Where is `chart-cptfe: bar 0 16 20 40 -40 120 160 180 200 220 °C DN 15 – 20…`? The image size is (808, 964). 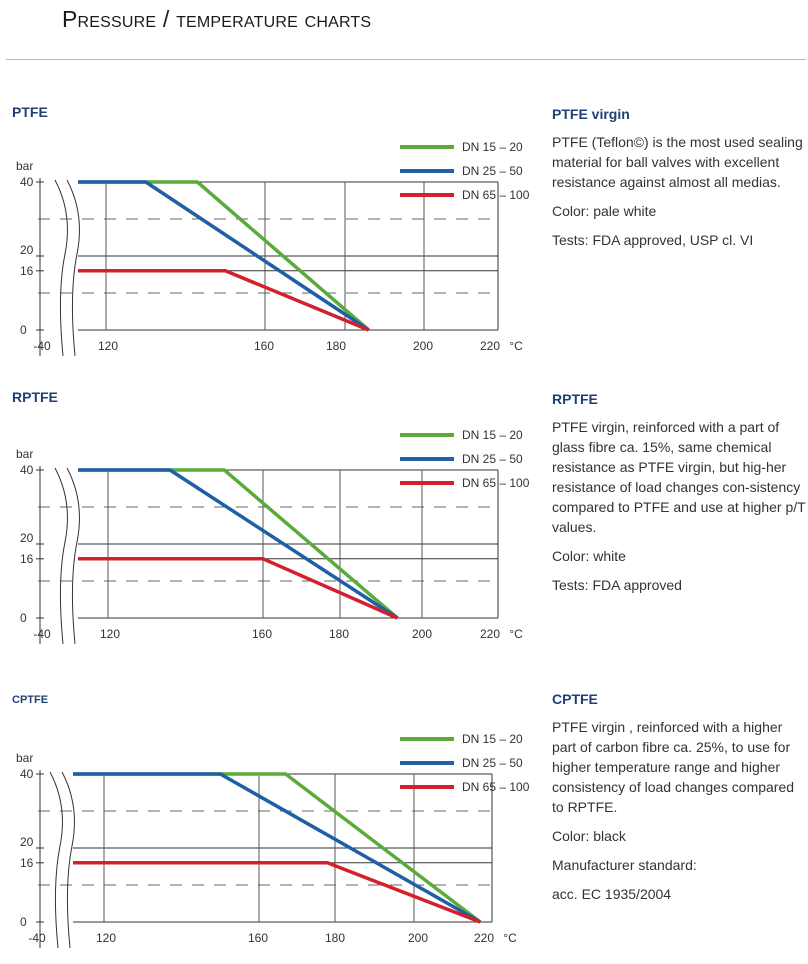 chart-cptfe: bar 0 16 20 40 -40 120 160 180 200 220 °C DN 15 – 20… is located at coordinates (273, 840).